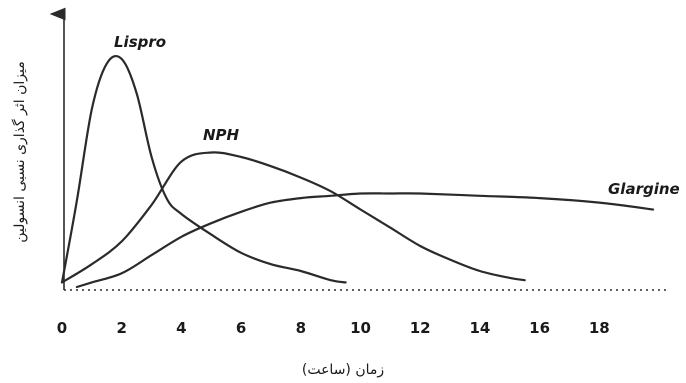  What do you see at coordinates (121, 328) in the screenshot?
I see `x-tick-label: 2` at bounding box center [121, 328].